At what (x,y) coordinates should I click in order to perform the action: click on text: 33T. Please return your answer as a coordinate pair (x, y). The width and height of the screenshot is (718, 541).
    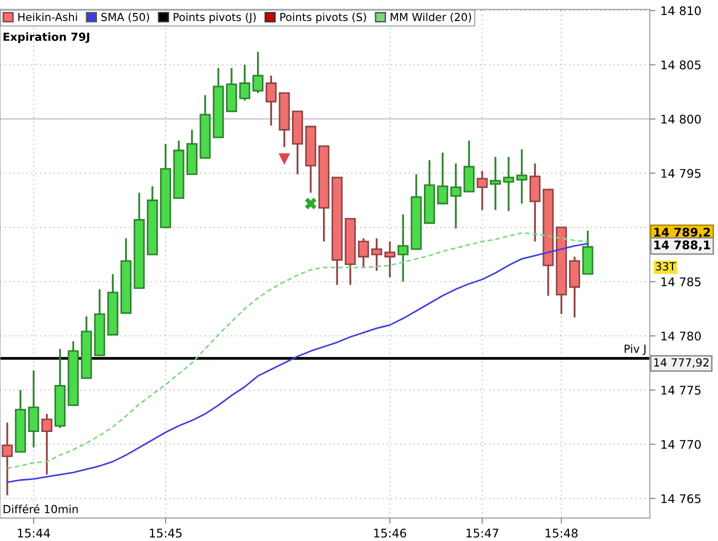
    Looking at the image, I should click on (666, 266).